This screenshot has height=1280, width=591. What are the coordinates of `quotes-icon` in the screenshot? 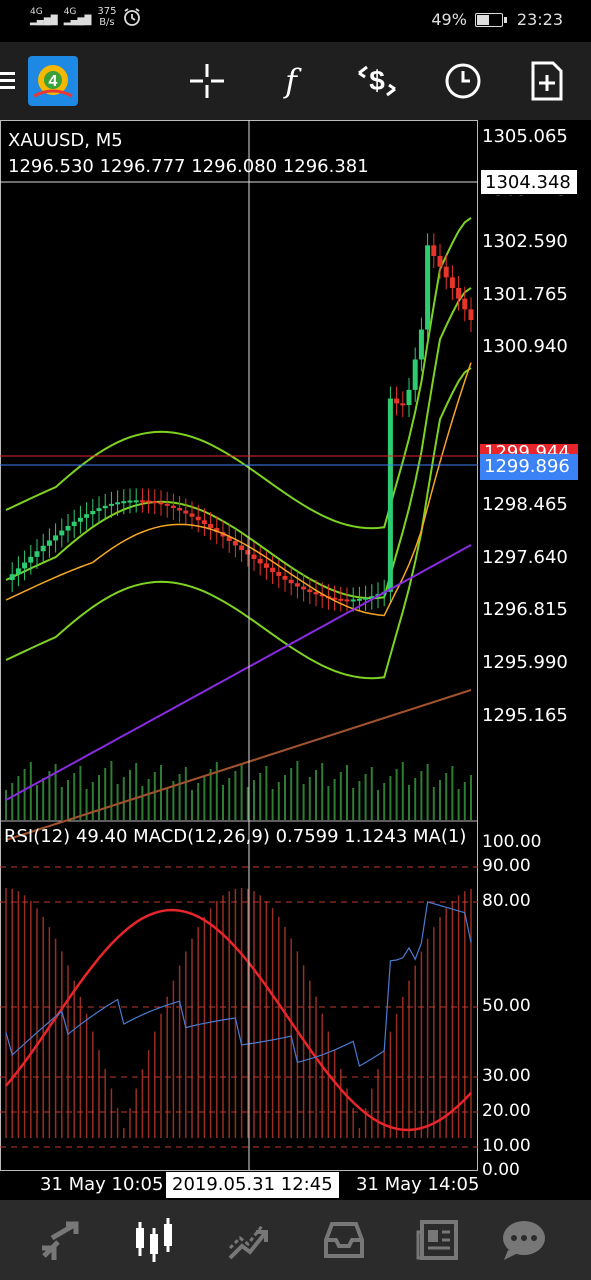 It's located at (60, 1240).